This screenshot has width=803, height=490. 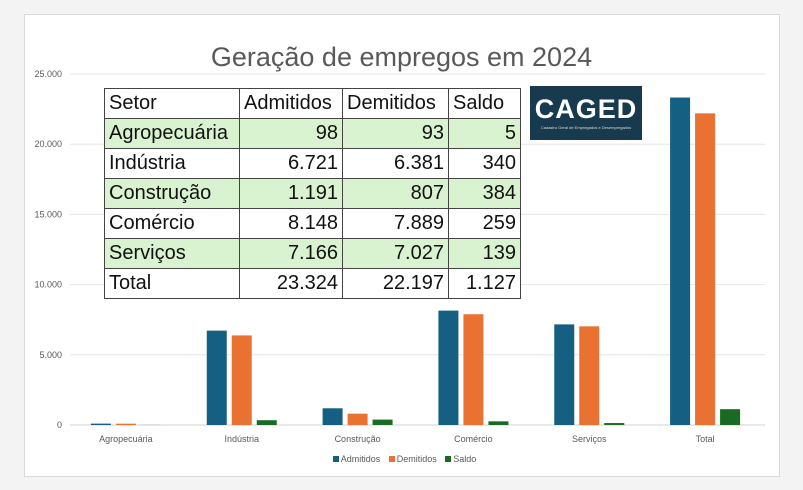 I want to click on cell: 98, so click(x=291, y=133).